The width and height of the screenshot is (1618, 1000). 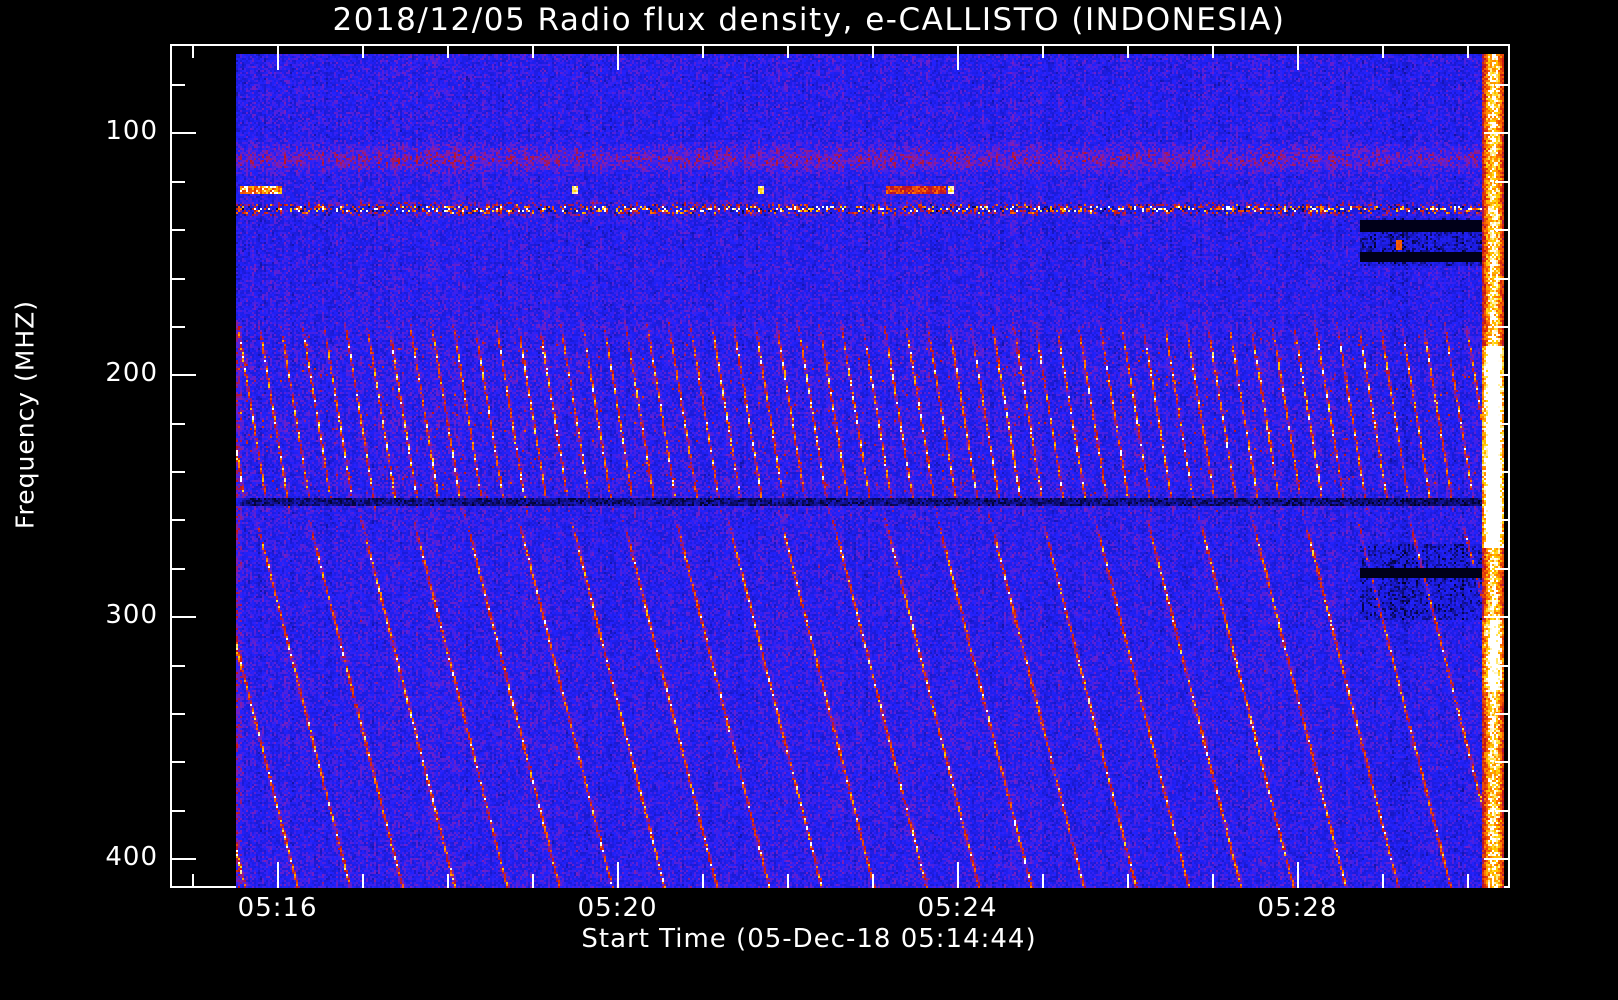 I want to click on x-axis-tick-label: 05:28, so click(x=1297, y=908).